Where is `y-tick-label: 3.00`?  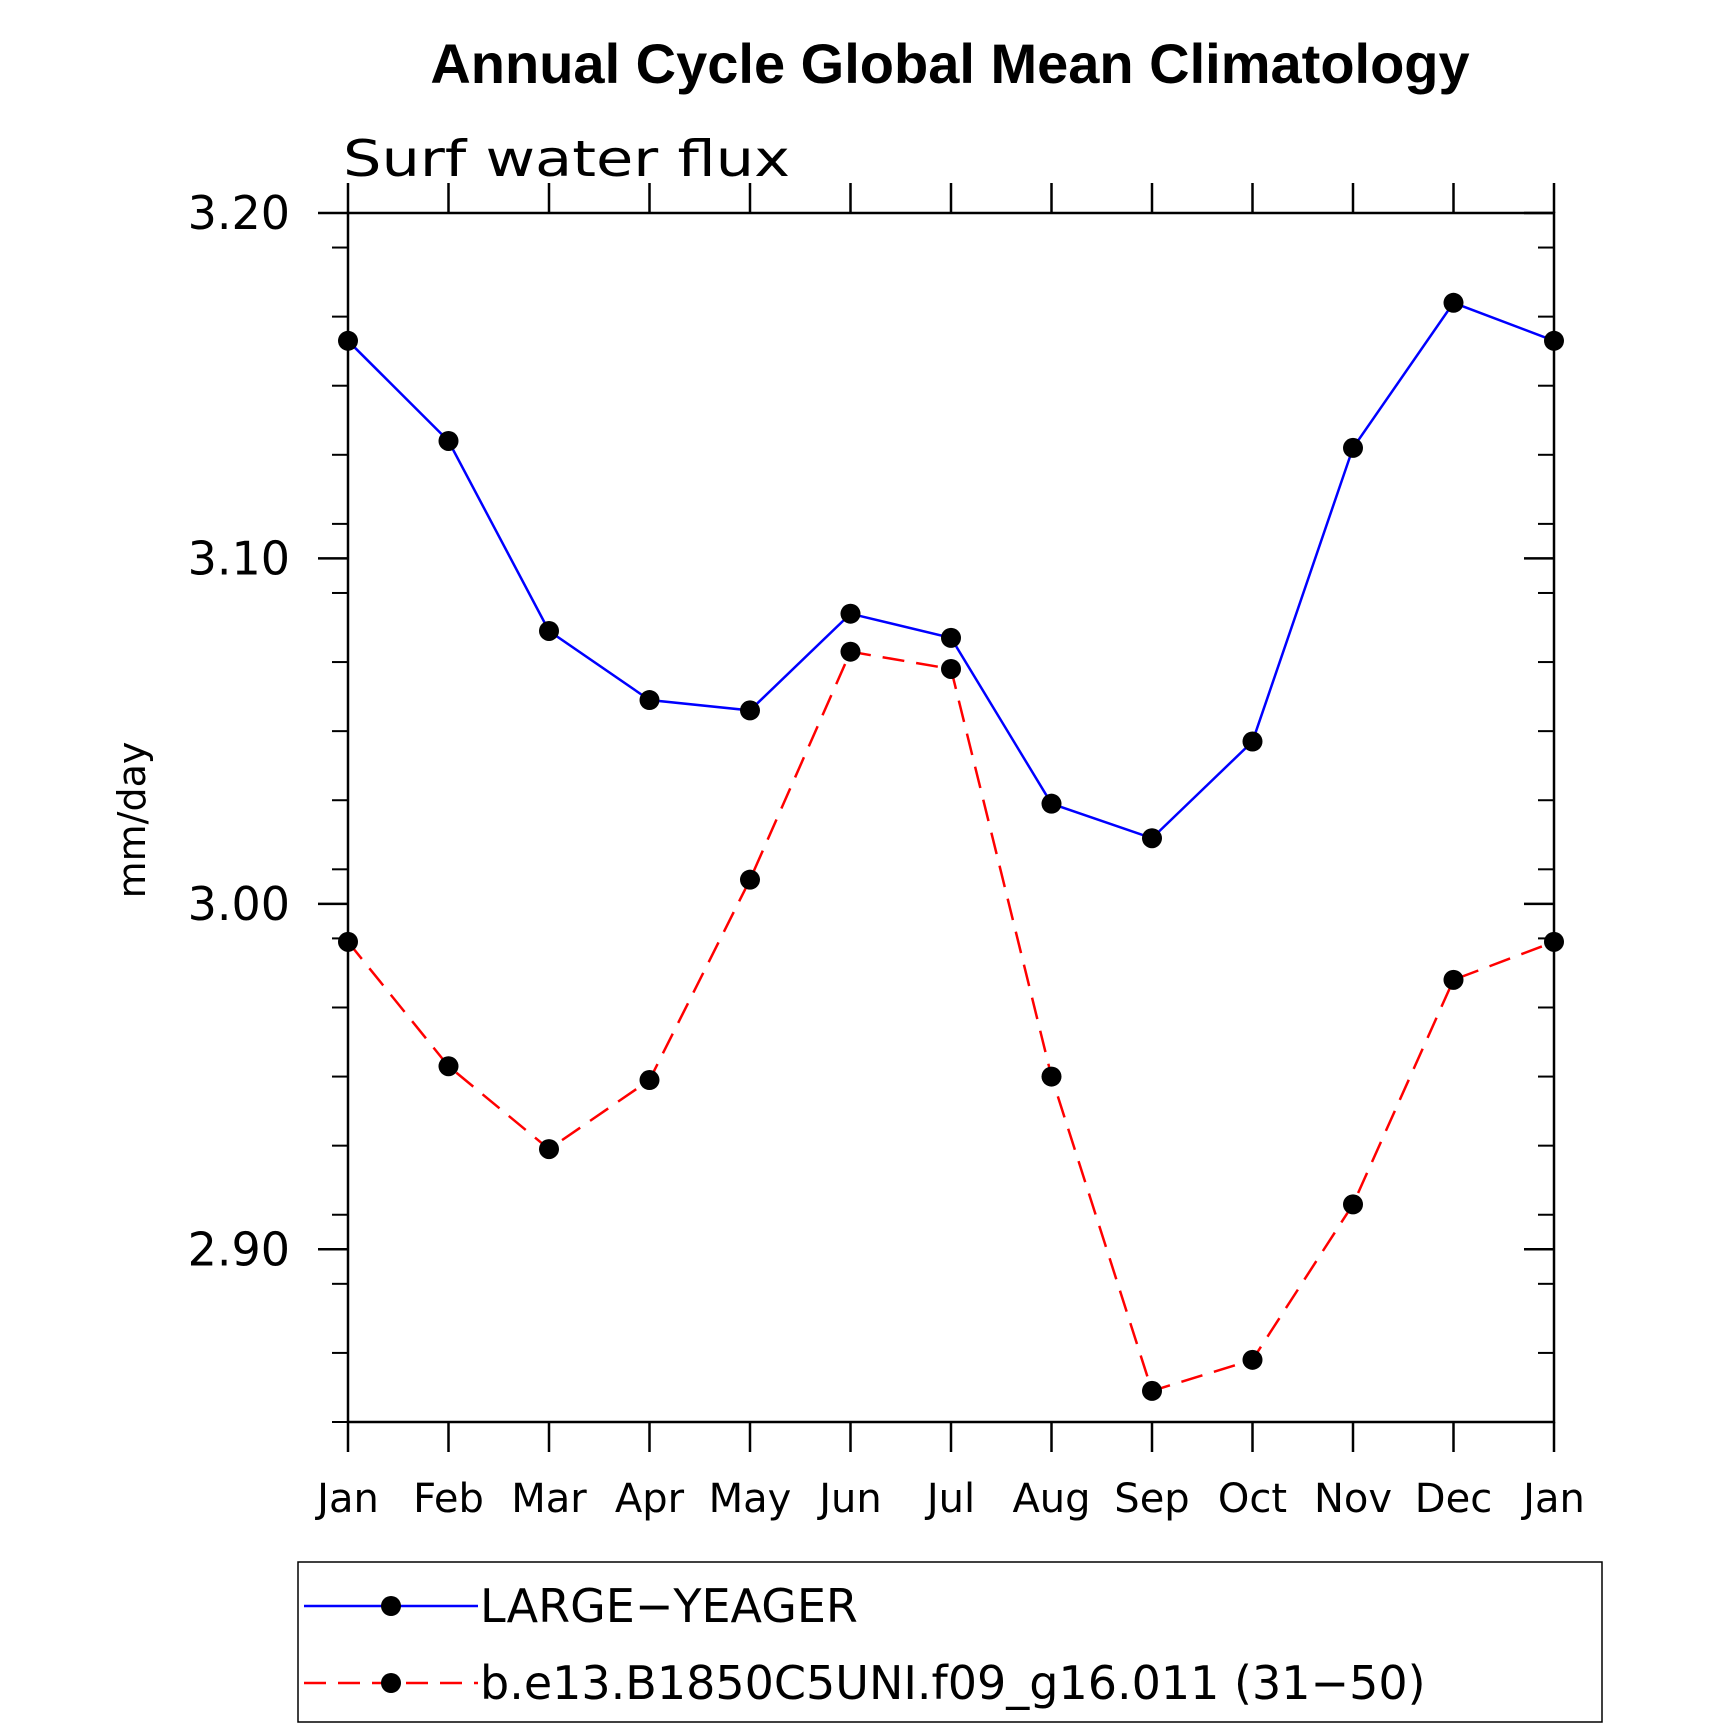
y-tick-label: 3.00 is located at coordinates (239, 904).